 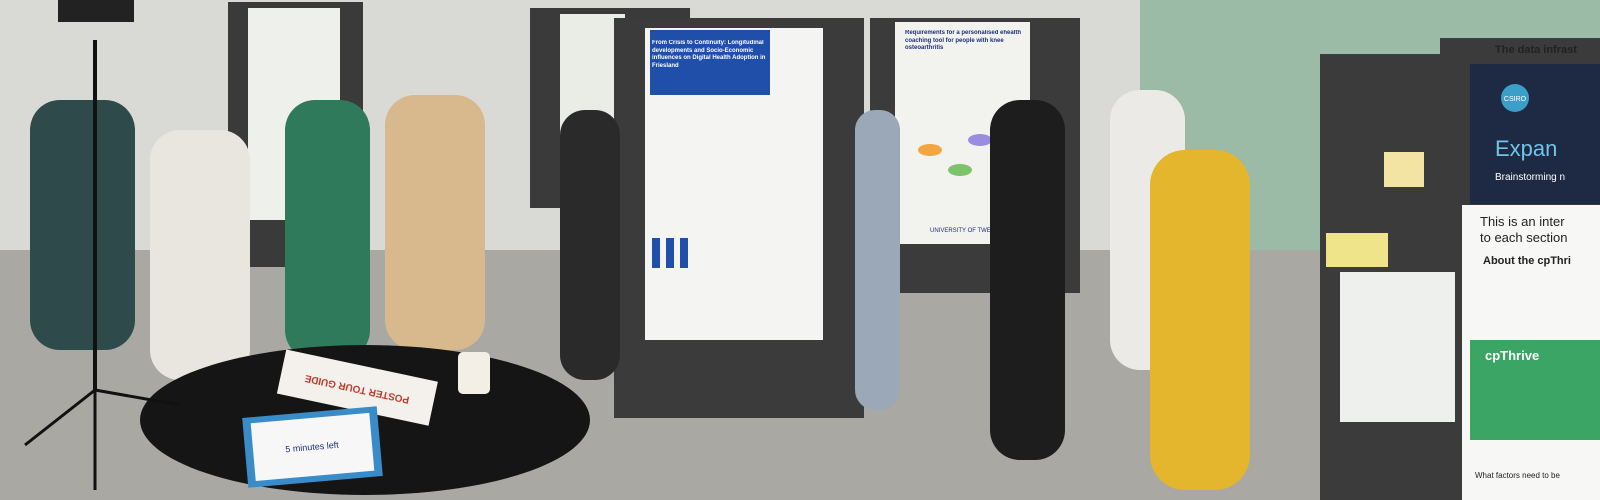 What do you see at coordinates (1512, 355) in the screenshot?
I see `poster-brand: cpThrive` at bounding box center [1512, 355].